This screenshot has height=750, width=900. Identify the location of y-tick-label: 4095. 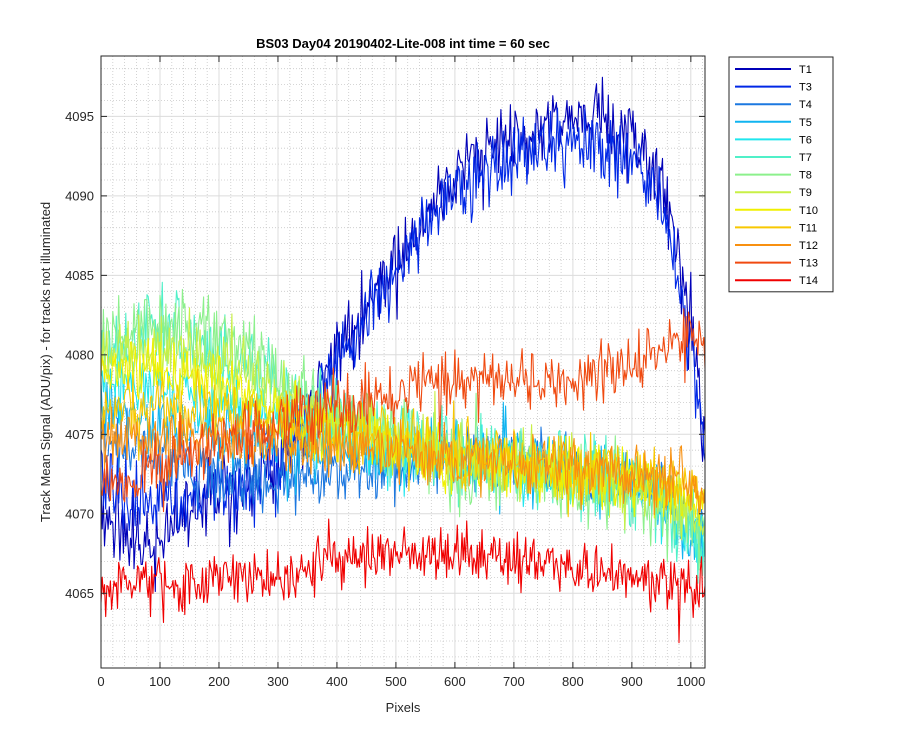
(79, 116).